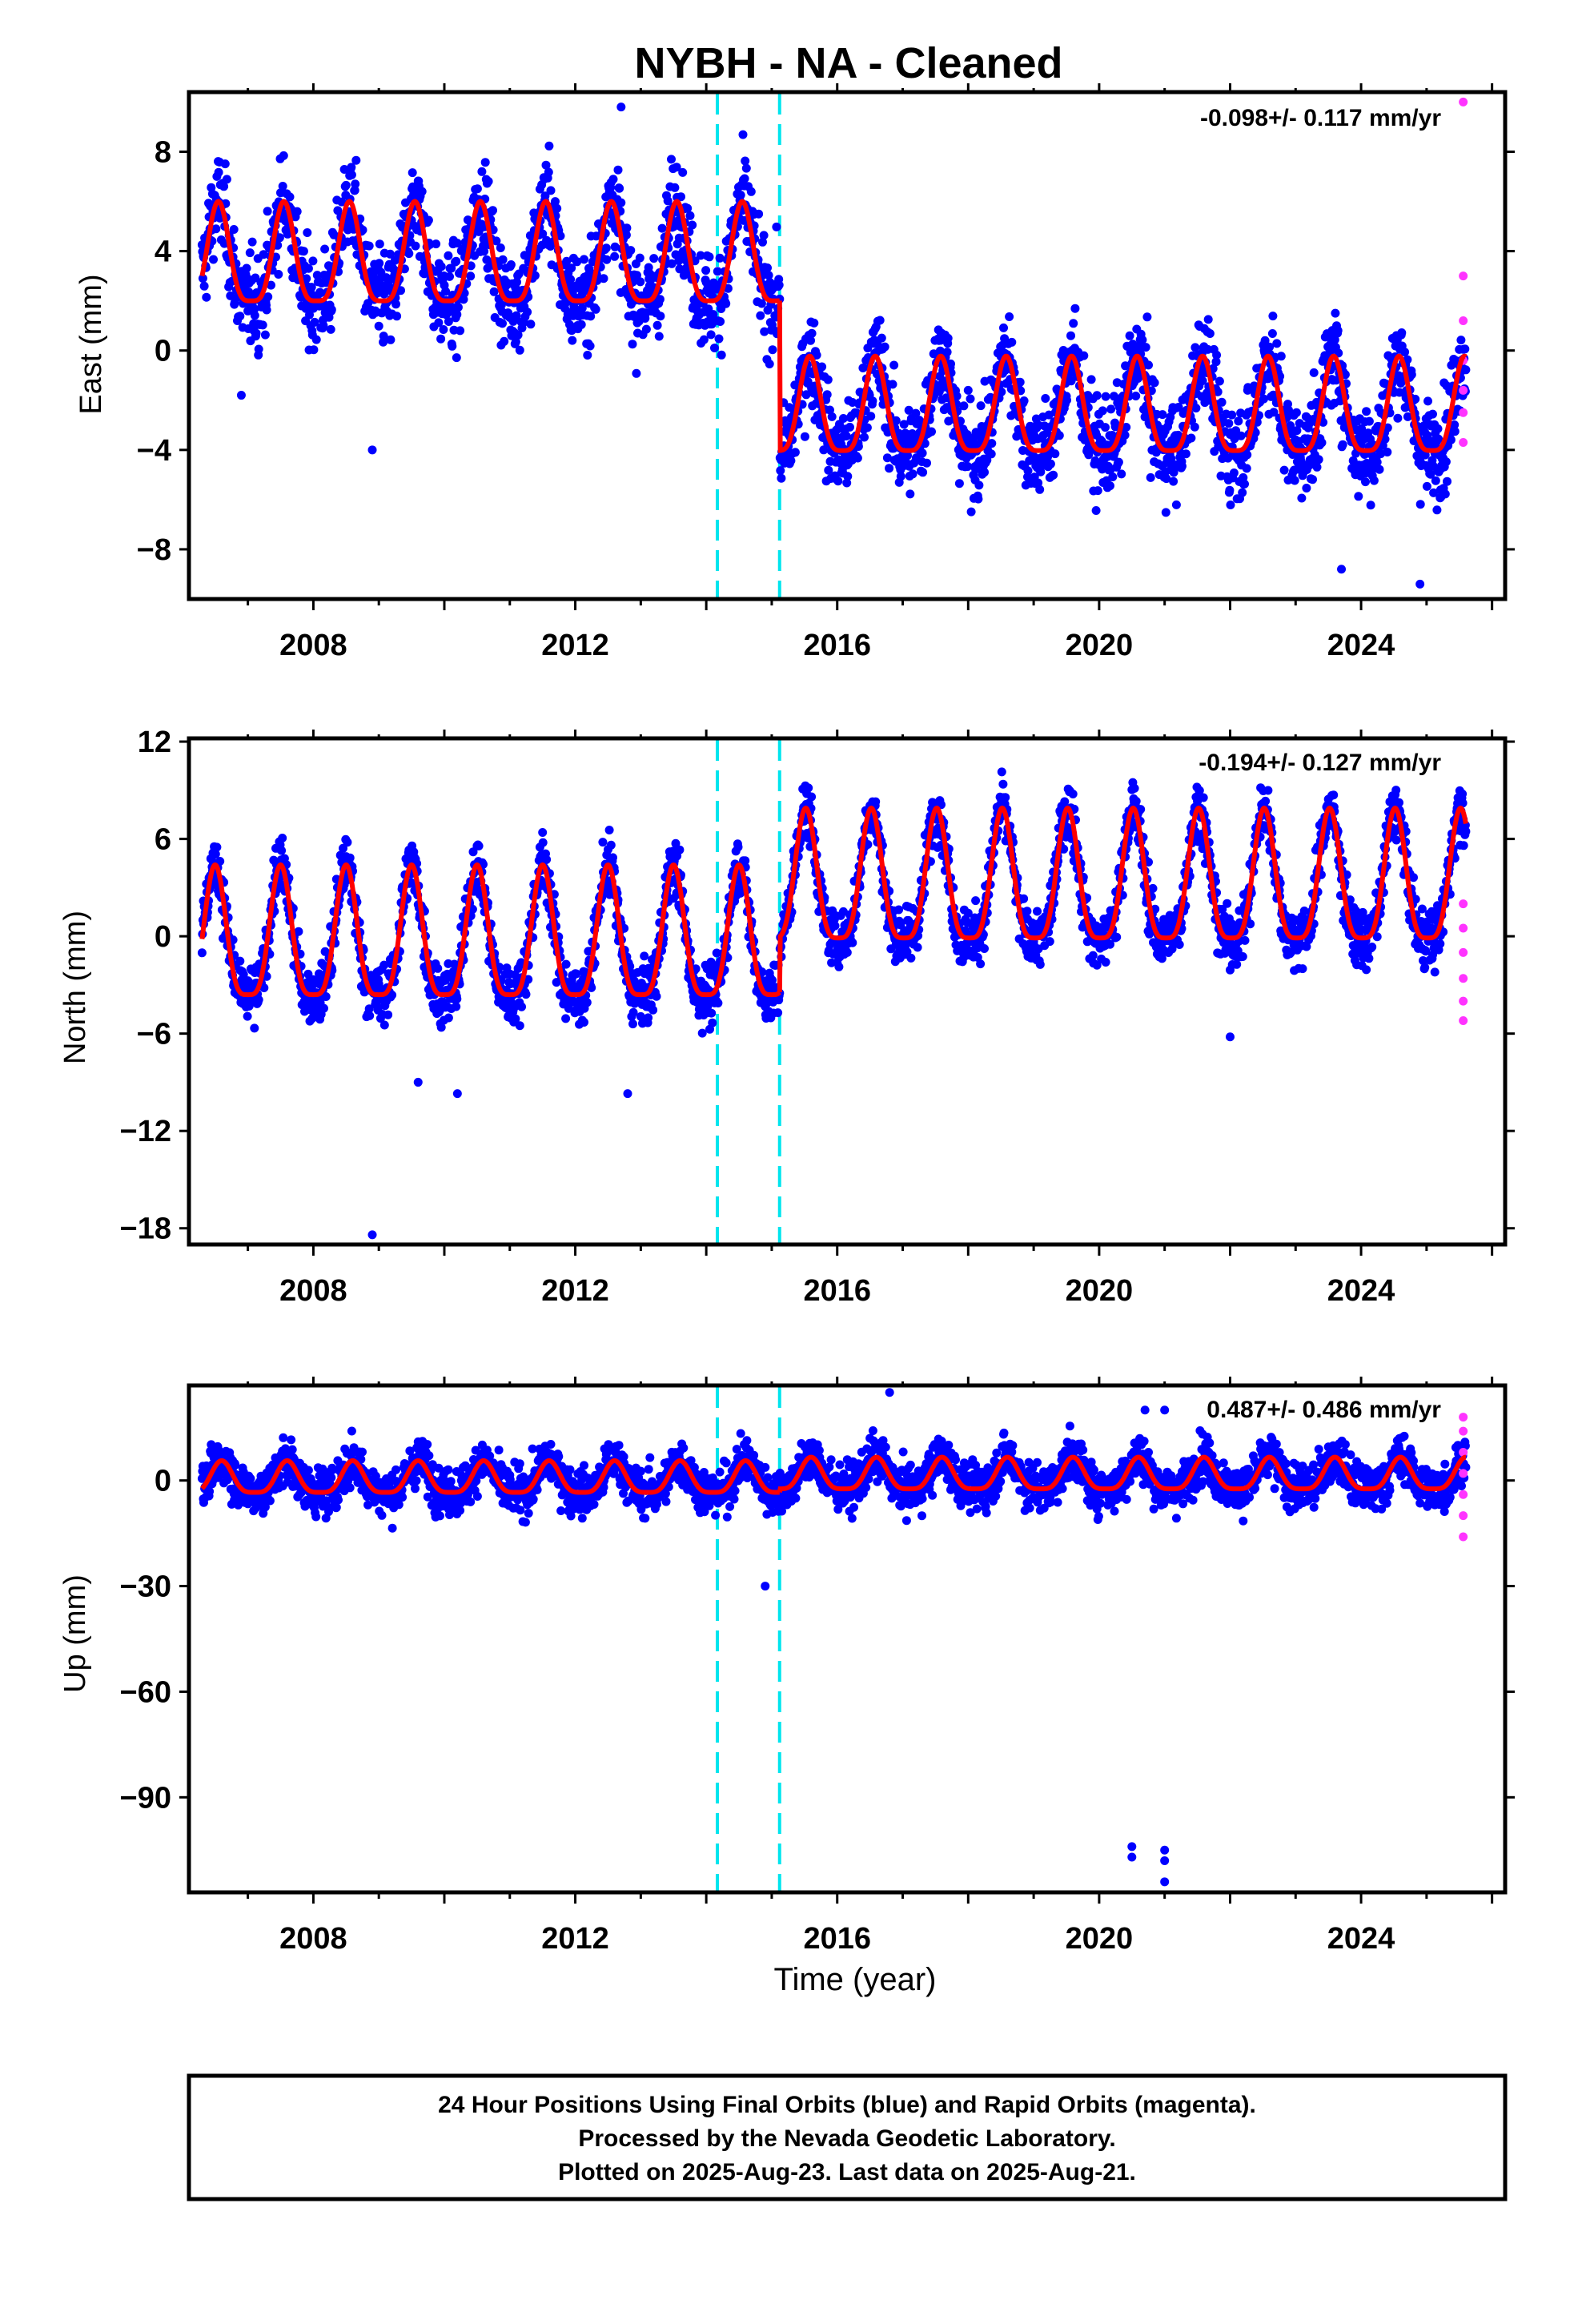 This screenshot has height=2324, width=1582. What do you see at coordinates (1097, 491) in the screenshot?
I see `east-point-2052` at bounding box center [1097, 491].